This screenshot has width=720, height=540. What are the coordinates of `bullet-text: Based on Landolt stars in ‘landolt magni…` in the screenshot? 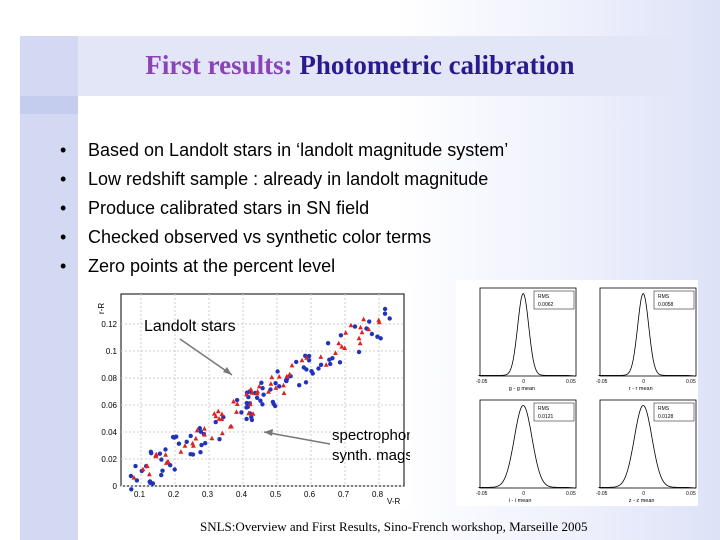 It's located at (298, 150).